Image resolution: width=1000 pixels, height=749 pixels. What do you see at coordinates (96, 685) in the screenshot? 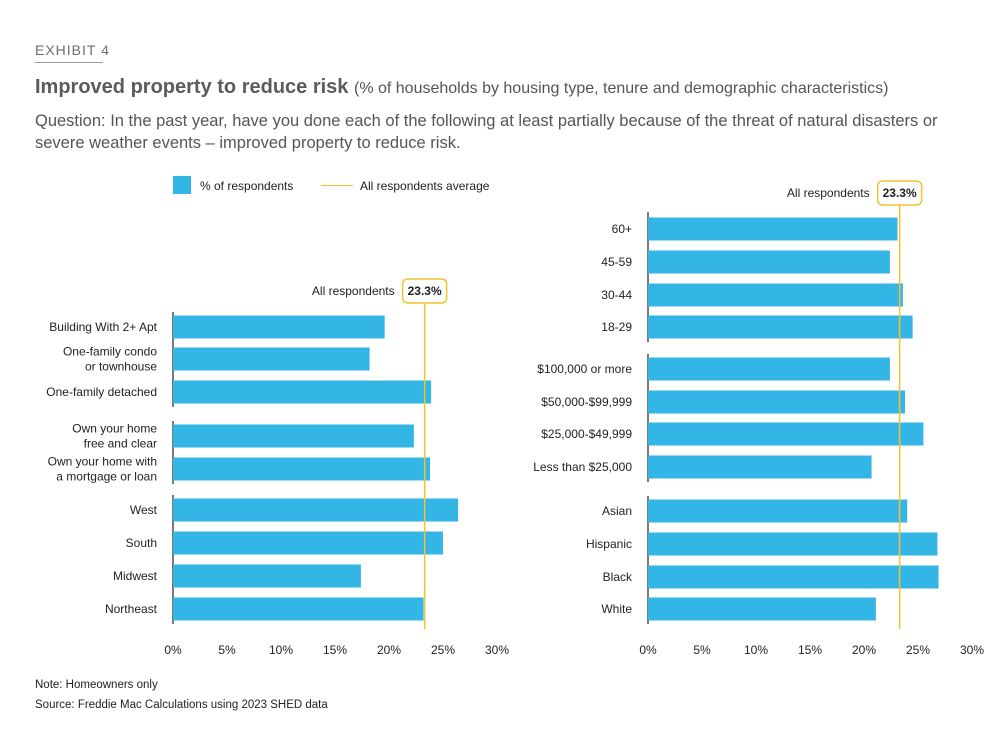
I see `footnote: Note: Homeowners only` at bounding box center [96, 685].